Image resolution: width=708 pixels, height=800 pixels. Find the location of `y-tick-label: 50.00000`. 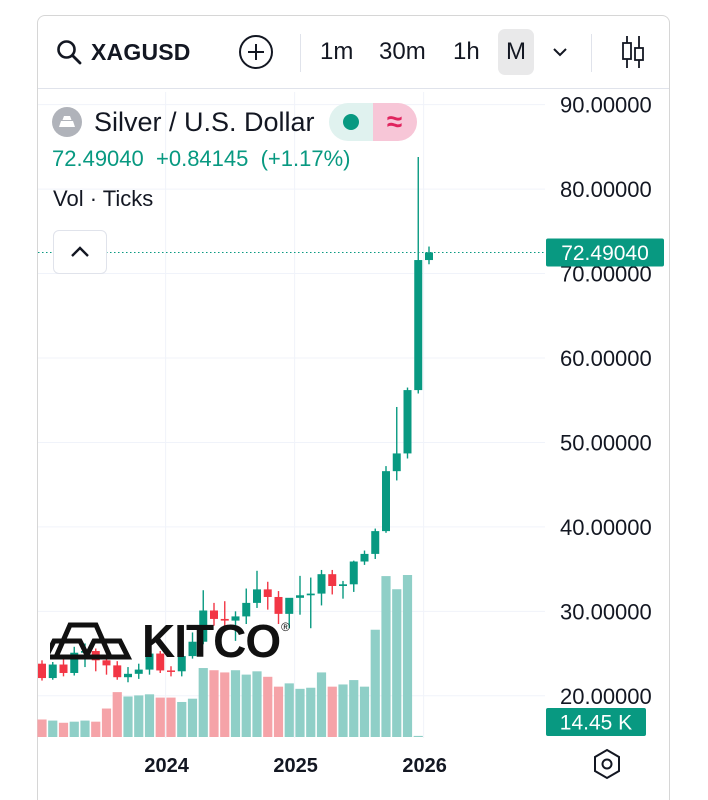

y-tick-label: 50.00000 is located at coordinates (606, 442).